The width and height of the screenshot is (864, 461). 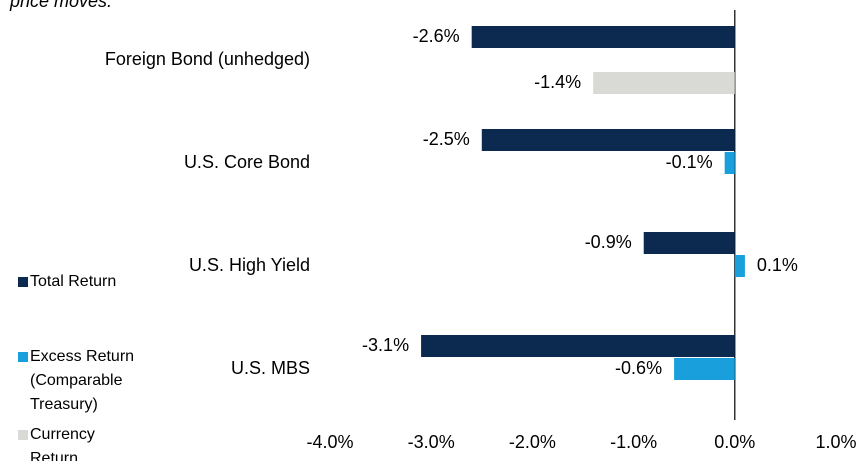 What do you see at coordinates (73, 281) in the screenshot?
I see `legend-label: Total Return` at bounding box center [73, 281].